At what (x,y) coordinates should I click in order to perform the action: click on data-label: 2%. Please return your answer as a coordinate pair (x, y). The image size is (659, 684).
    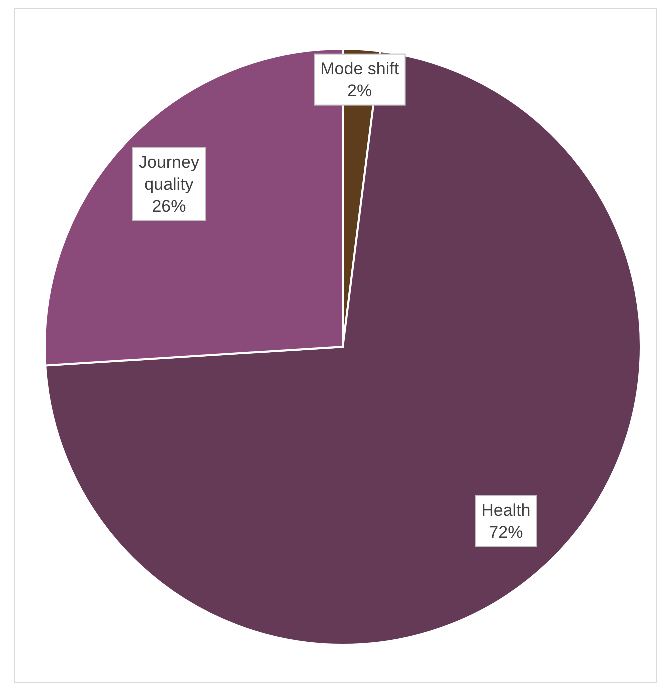
    Looking at the image, I should click on (360, 90).